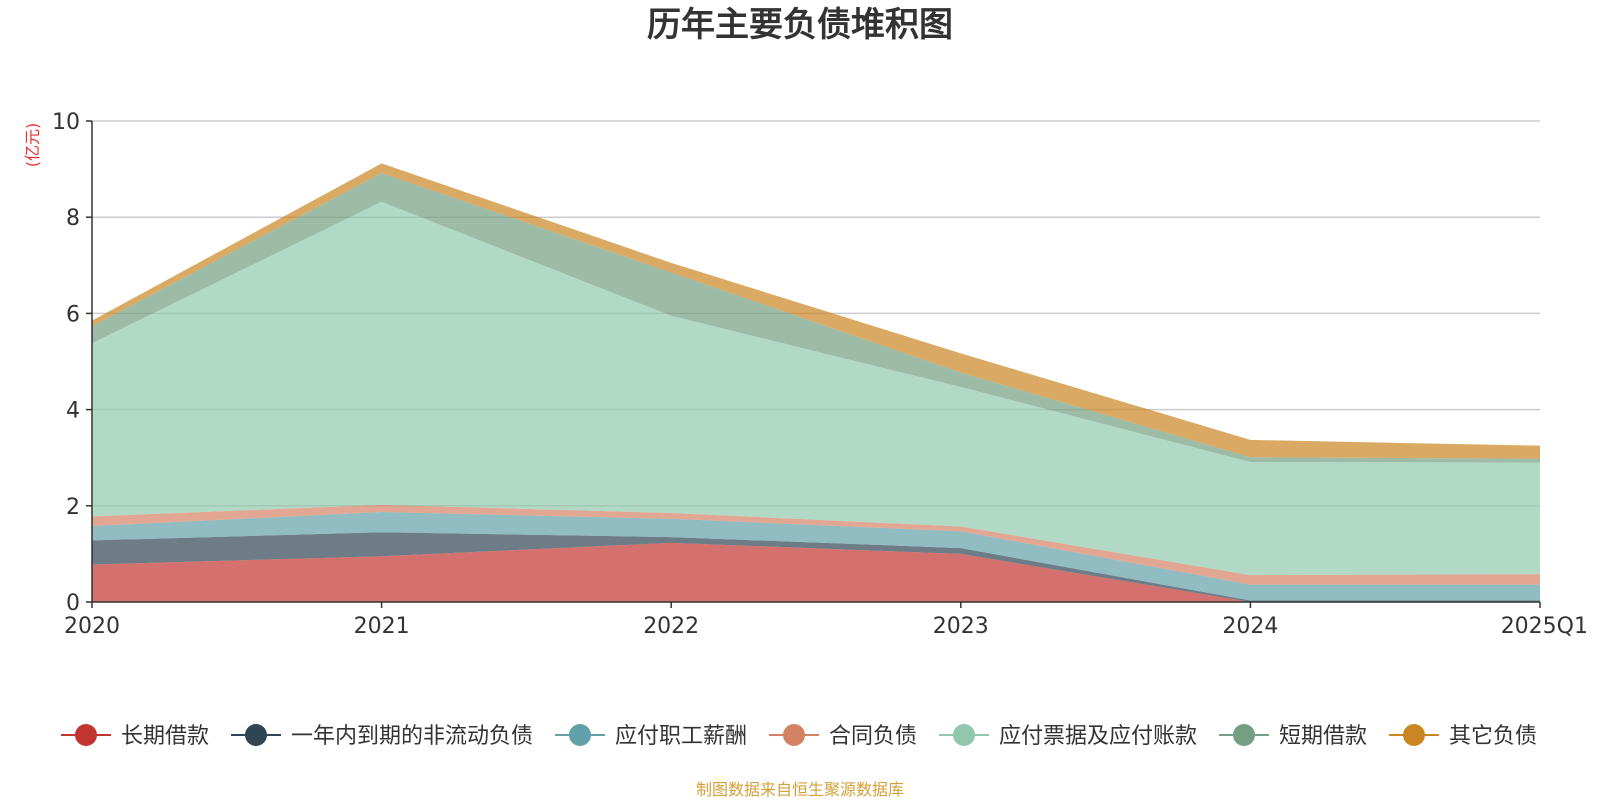 Image resolution: width=1600 pixels, height=800 pixels. What do you see at coordinates (1250, 626) in the screenshot?
I see `x-tick-label: 2024` at bounding box center [1250, 626].